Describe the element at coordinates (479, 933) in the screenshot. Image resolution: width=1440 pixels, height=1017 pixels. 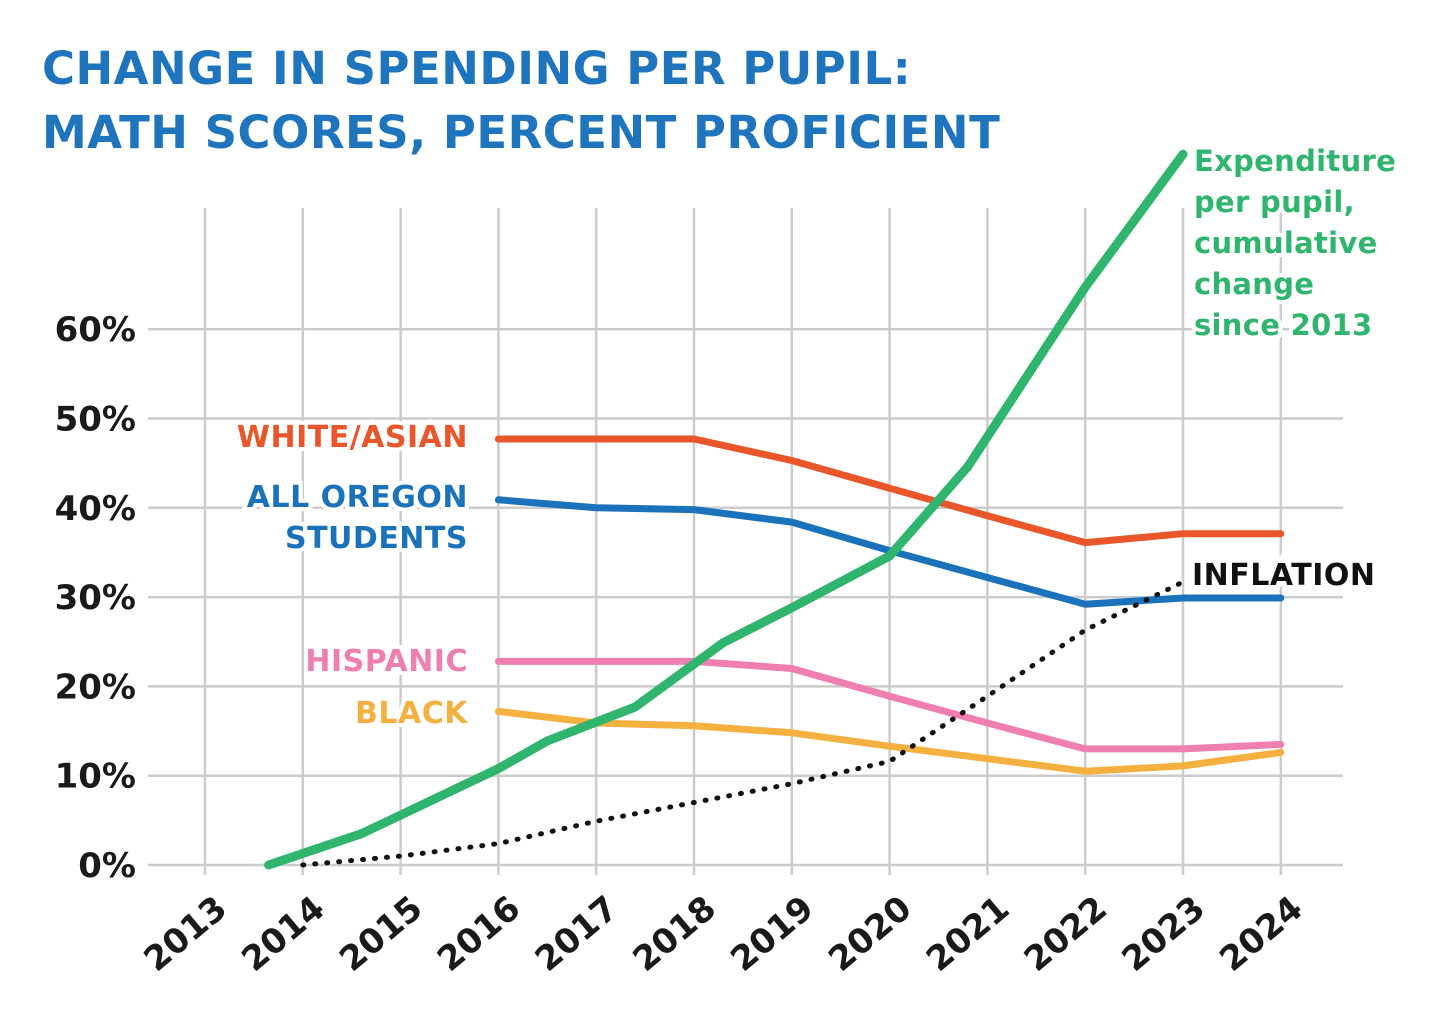
I see `x-tick-label: 2016` at that location.